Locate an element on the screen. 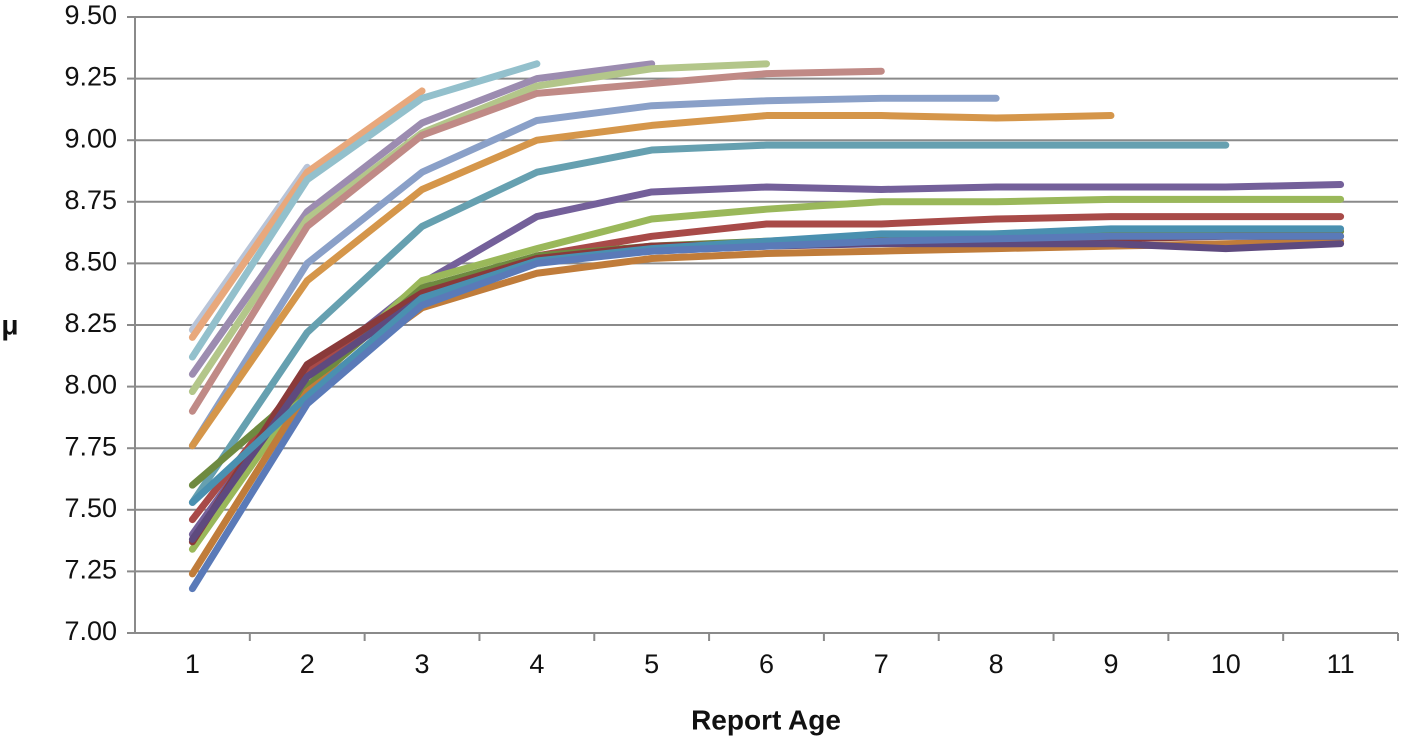  x-tick-label: 11 is located at coordinates (1341, 664).